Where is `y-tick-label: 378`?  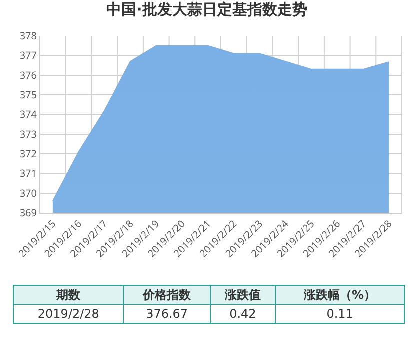
y-tick-label: 378 is located at coordinates (29, 35).